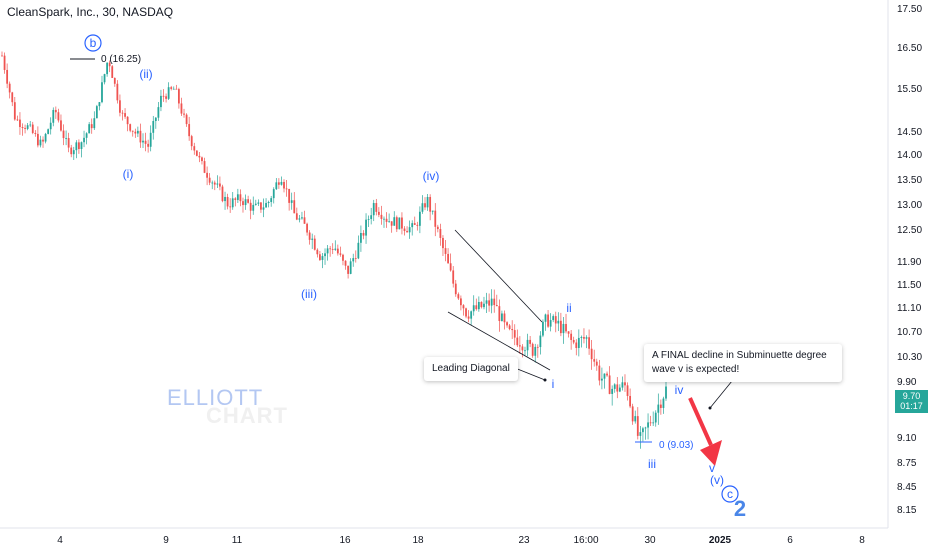 The height and width of the screenshot is (550, 932). Describe the element at coordinates (345, 540) in the screenshot. I see `x-tick-label: 16` at that location.